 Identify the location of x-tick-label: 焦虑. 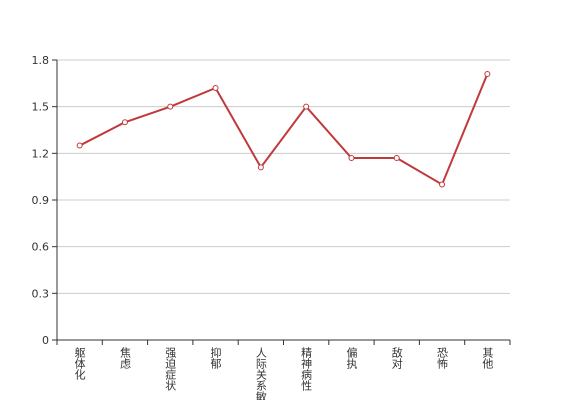
(124, 358).